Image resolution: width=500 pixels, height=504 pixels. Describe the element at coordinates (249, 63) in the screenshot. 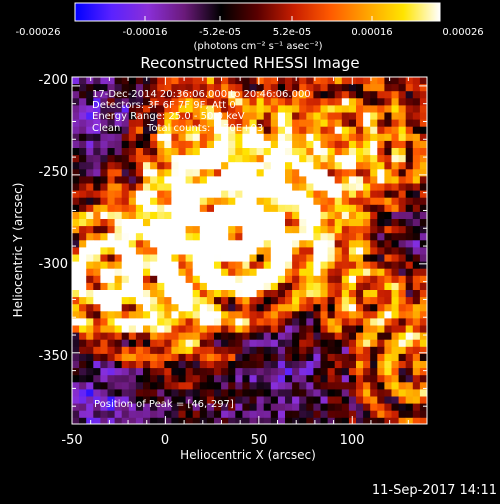

I see `plot-title: Reconstructed RHESSI Image` at that location.